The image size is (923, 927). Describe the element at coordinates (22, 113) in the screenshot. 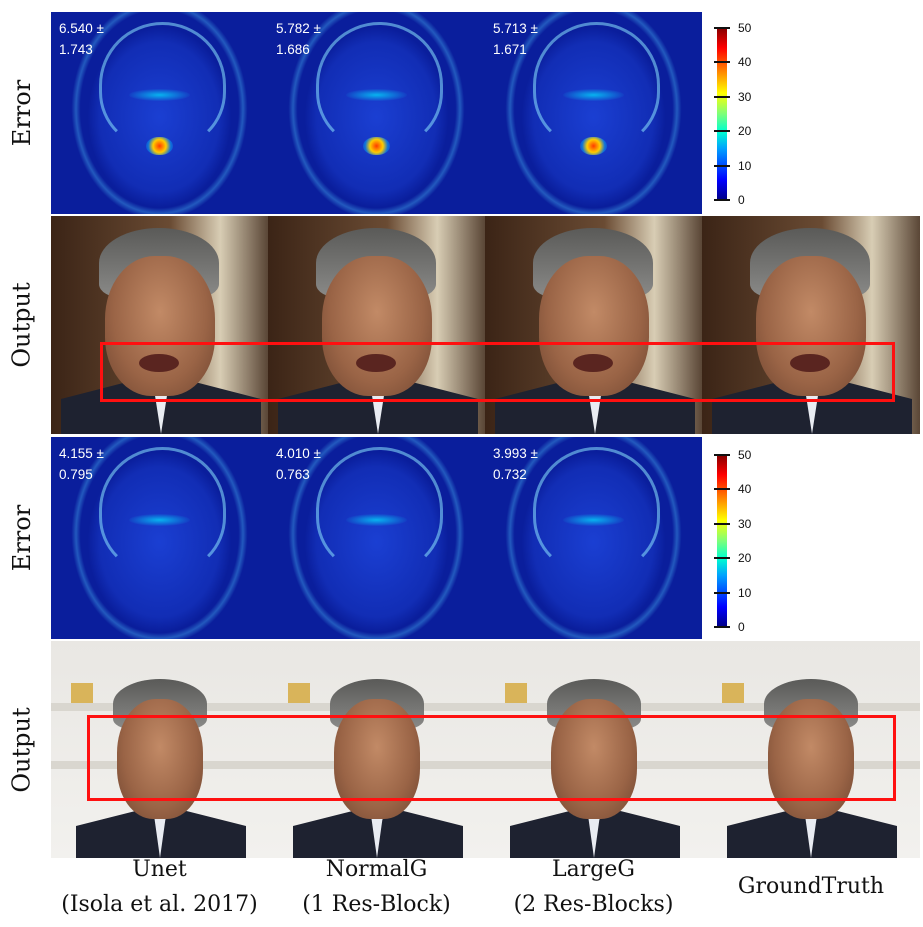

I see `row-label-error-1: Error` at that location.